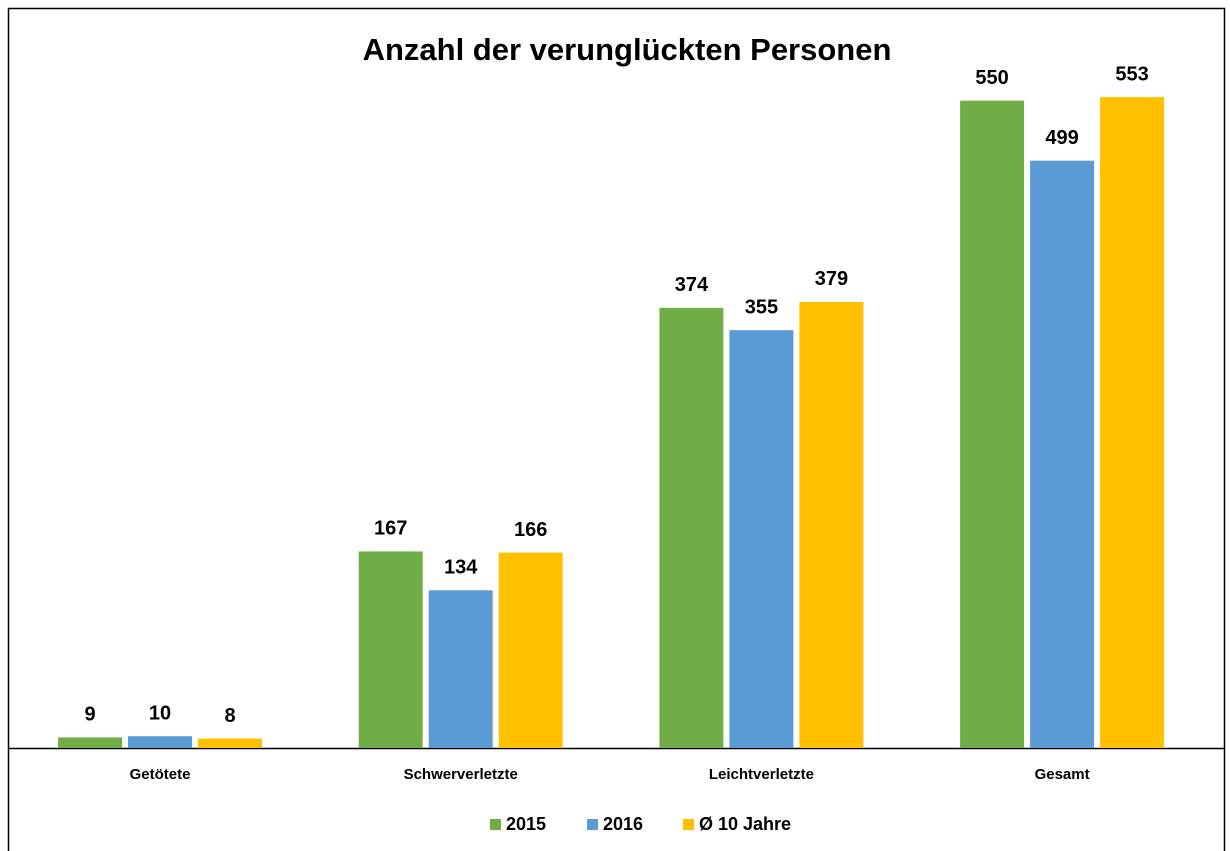  I want to click on data-label: 553, so click(1131, 74).